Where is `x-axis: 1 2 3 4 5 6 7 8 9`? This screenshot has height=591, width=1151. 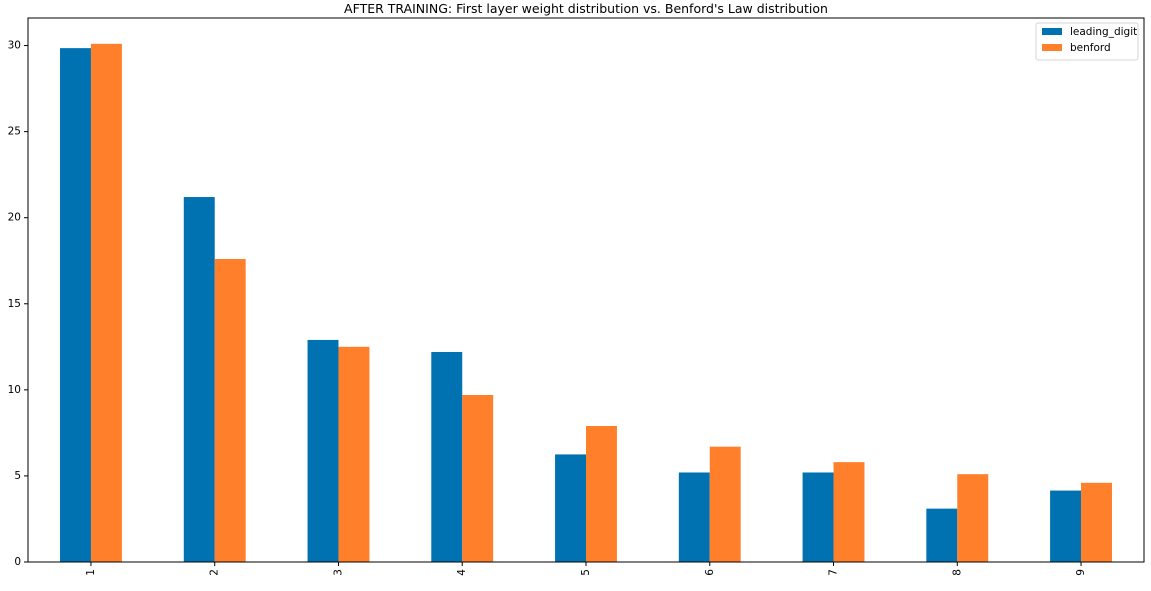
x-axis: 1 2 3 4 5 6 7 8 9 is located at coordinates (586, 569).